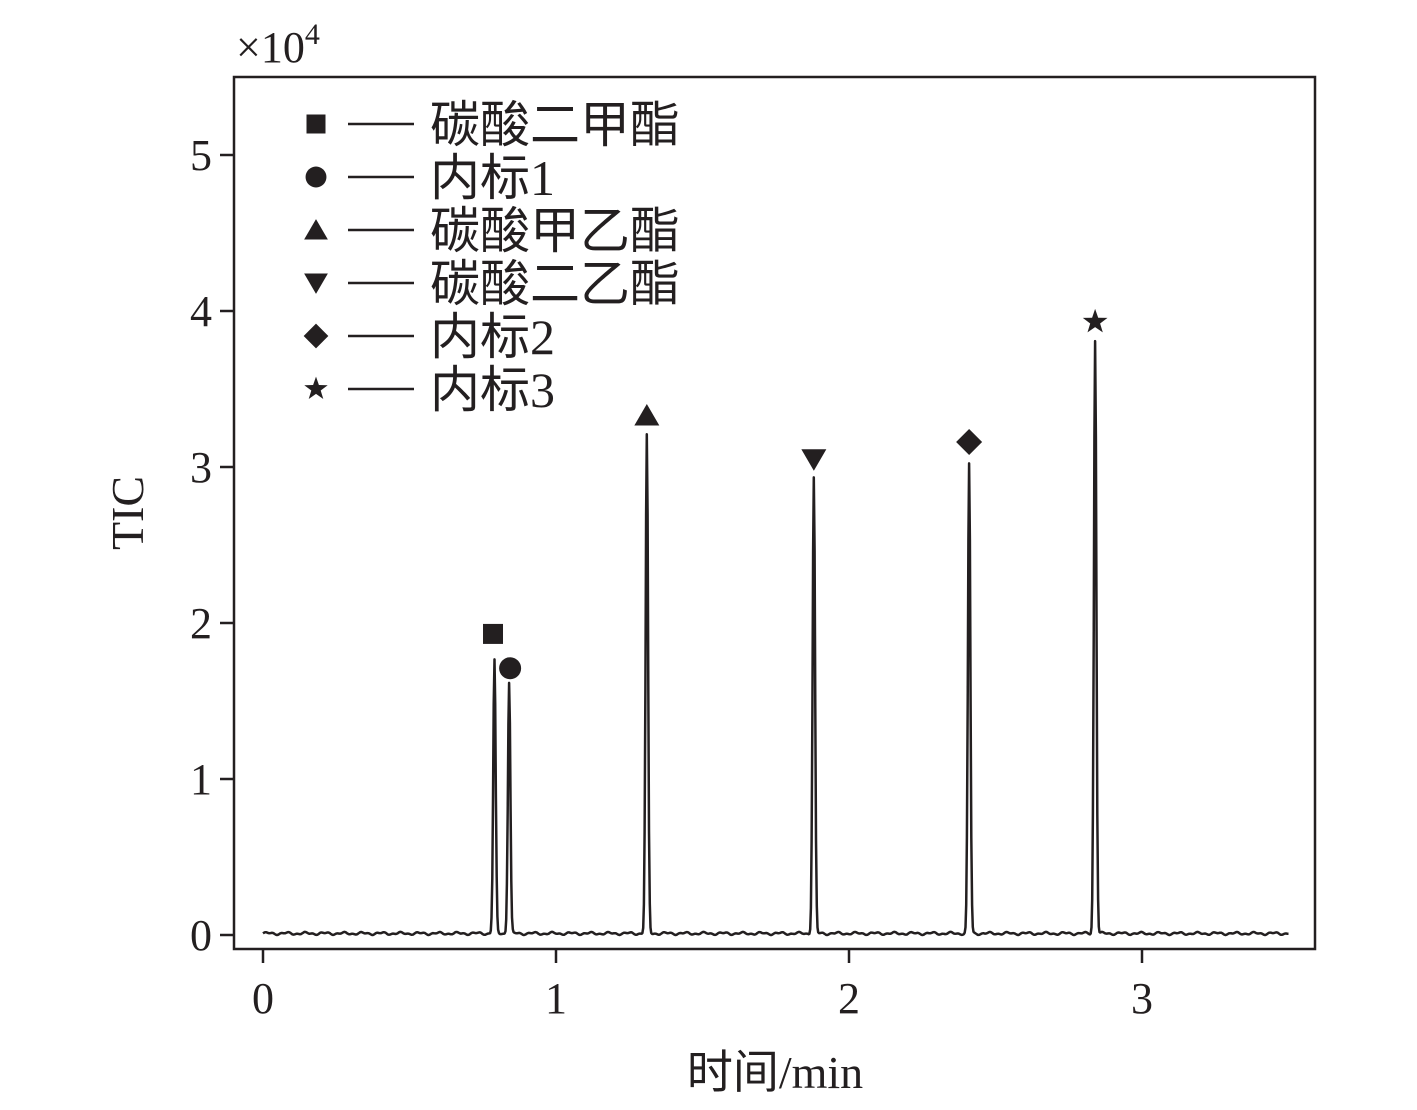  Describe the element at coordinates (814, 460) in the screenshot. I see `triangle-down-peak-marker` at that location.